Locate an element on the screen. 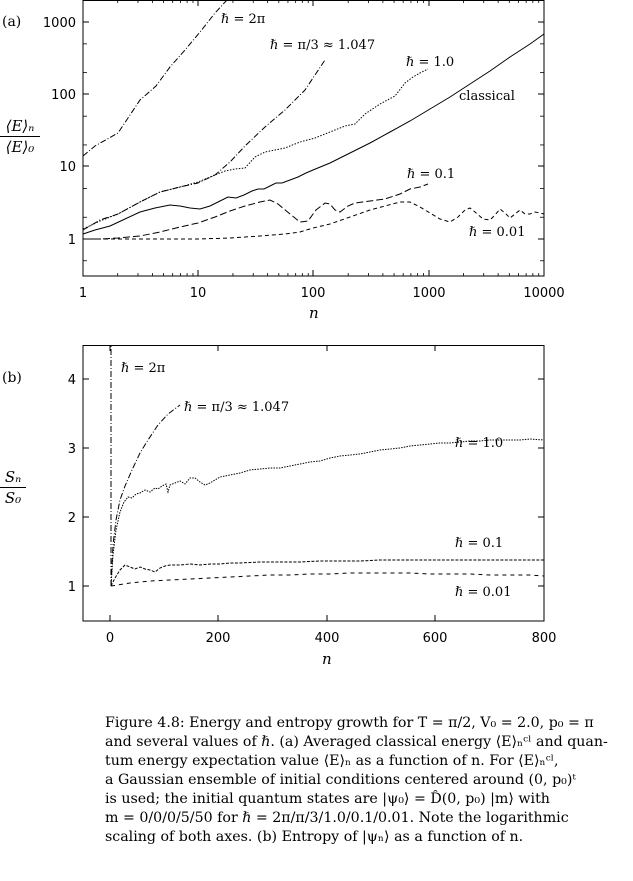 This screenshot has height=881, width=633. panel-b-xtick-labels: 0 200 400 600 800 is located at coordinates (331, 638).